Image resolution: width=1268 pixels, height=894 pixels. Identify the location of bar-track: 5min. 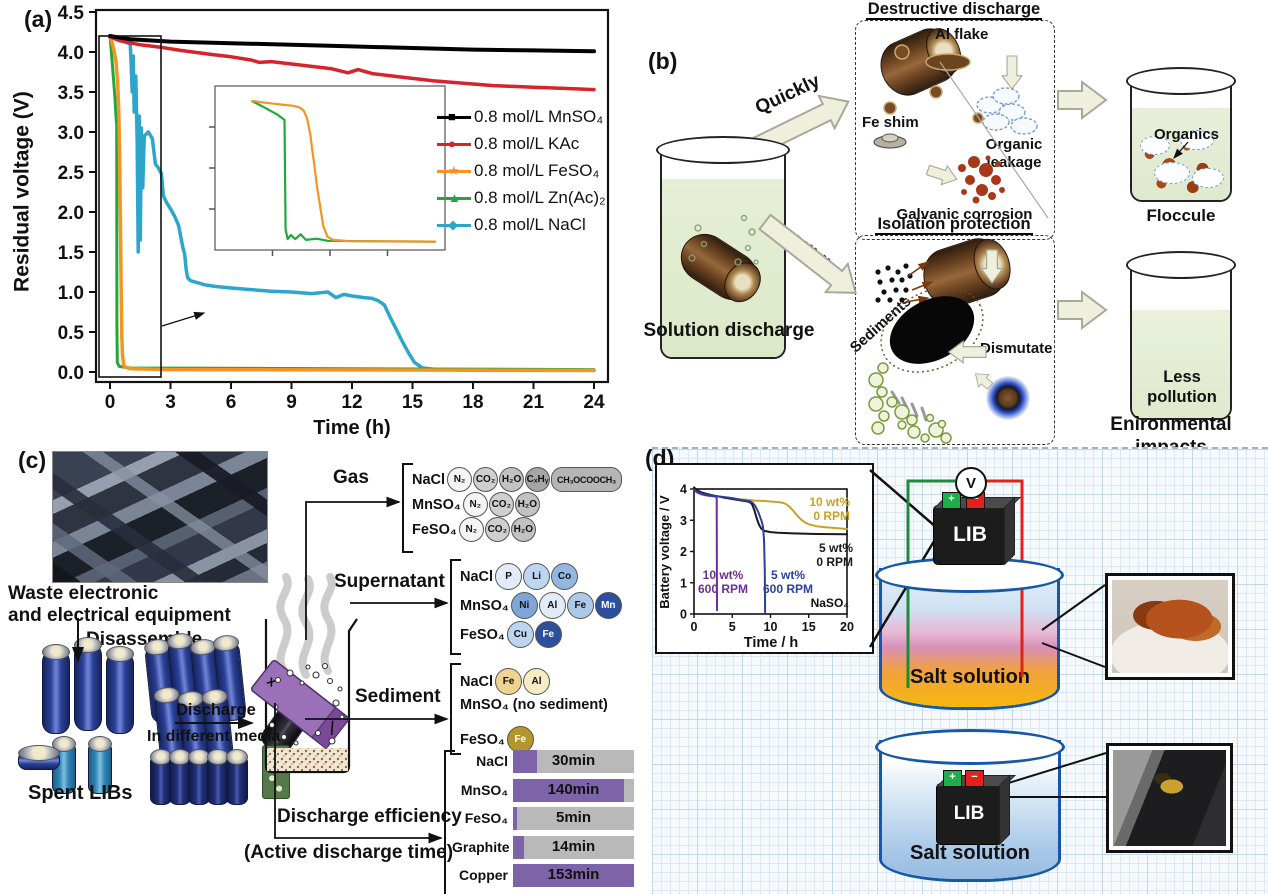
(573, 818).